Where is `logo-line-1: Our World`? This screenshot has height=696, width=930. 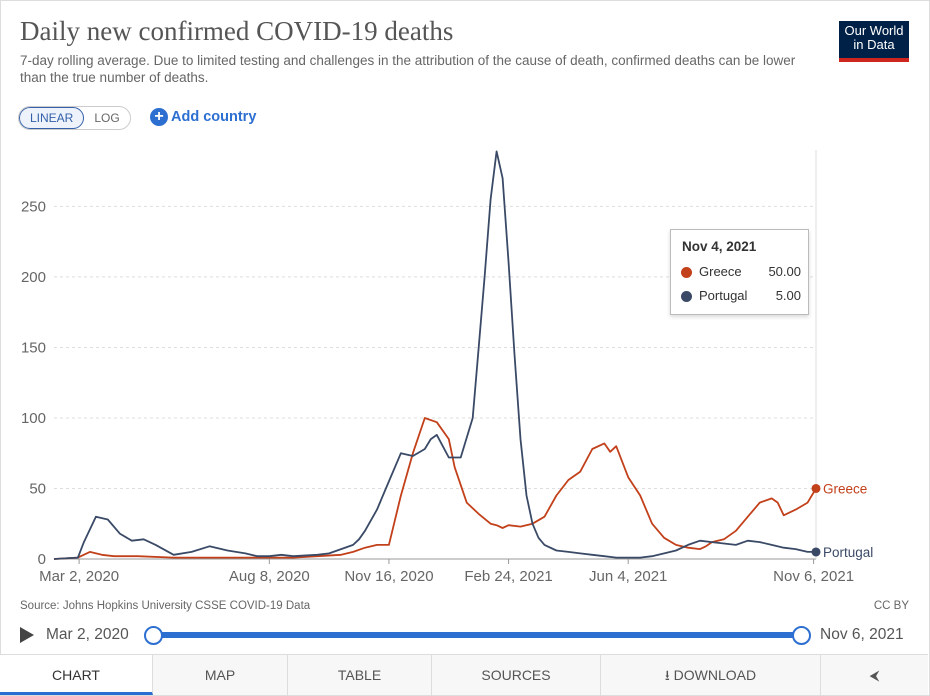
logo-line-1: Our World is located at coordinates (874, 30).